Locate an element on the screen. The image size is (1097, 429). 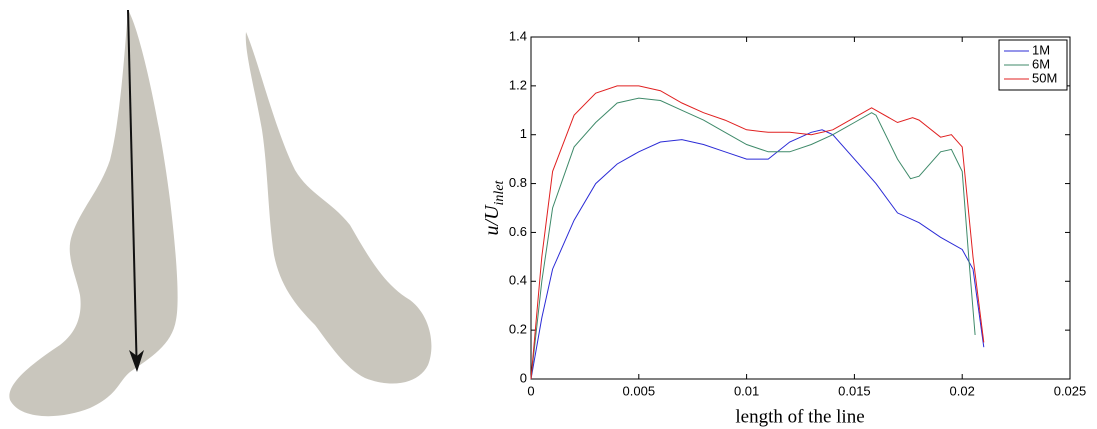
y-tick-label: 0.4 is located at coordinates (518, 280).